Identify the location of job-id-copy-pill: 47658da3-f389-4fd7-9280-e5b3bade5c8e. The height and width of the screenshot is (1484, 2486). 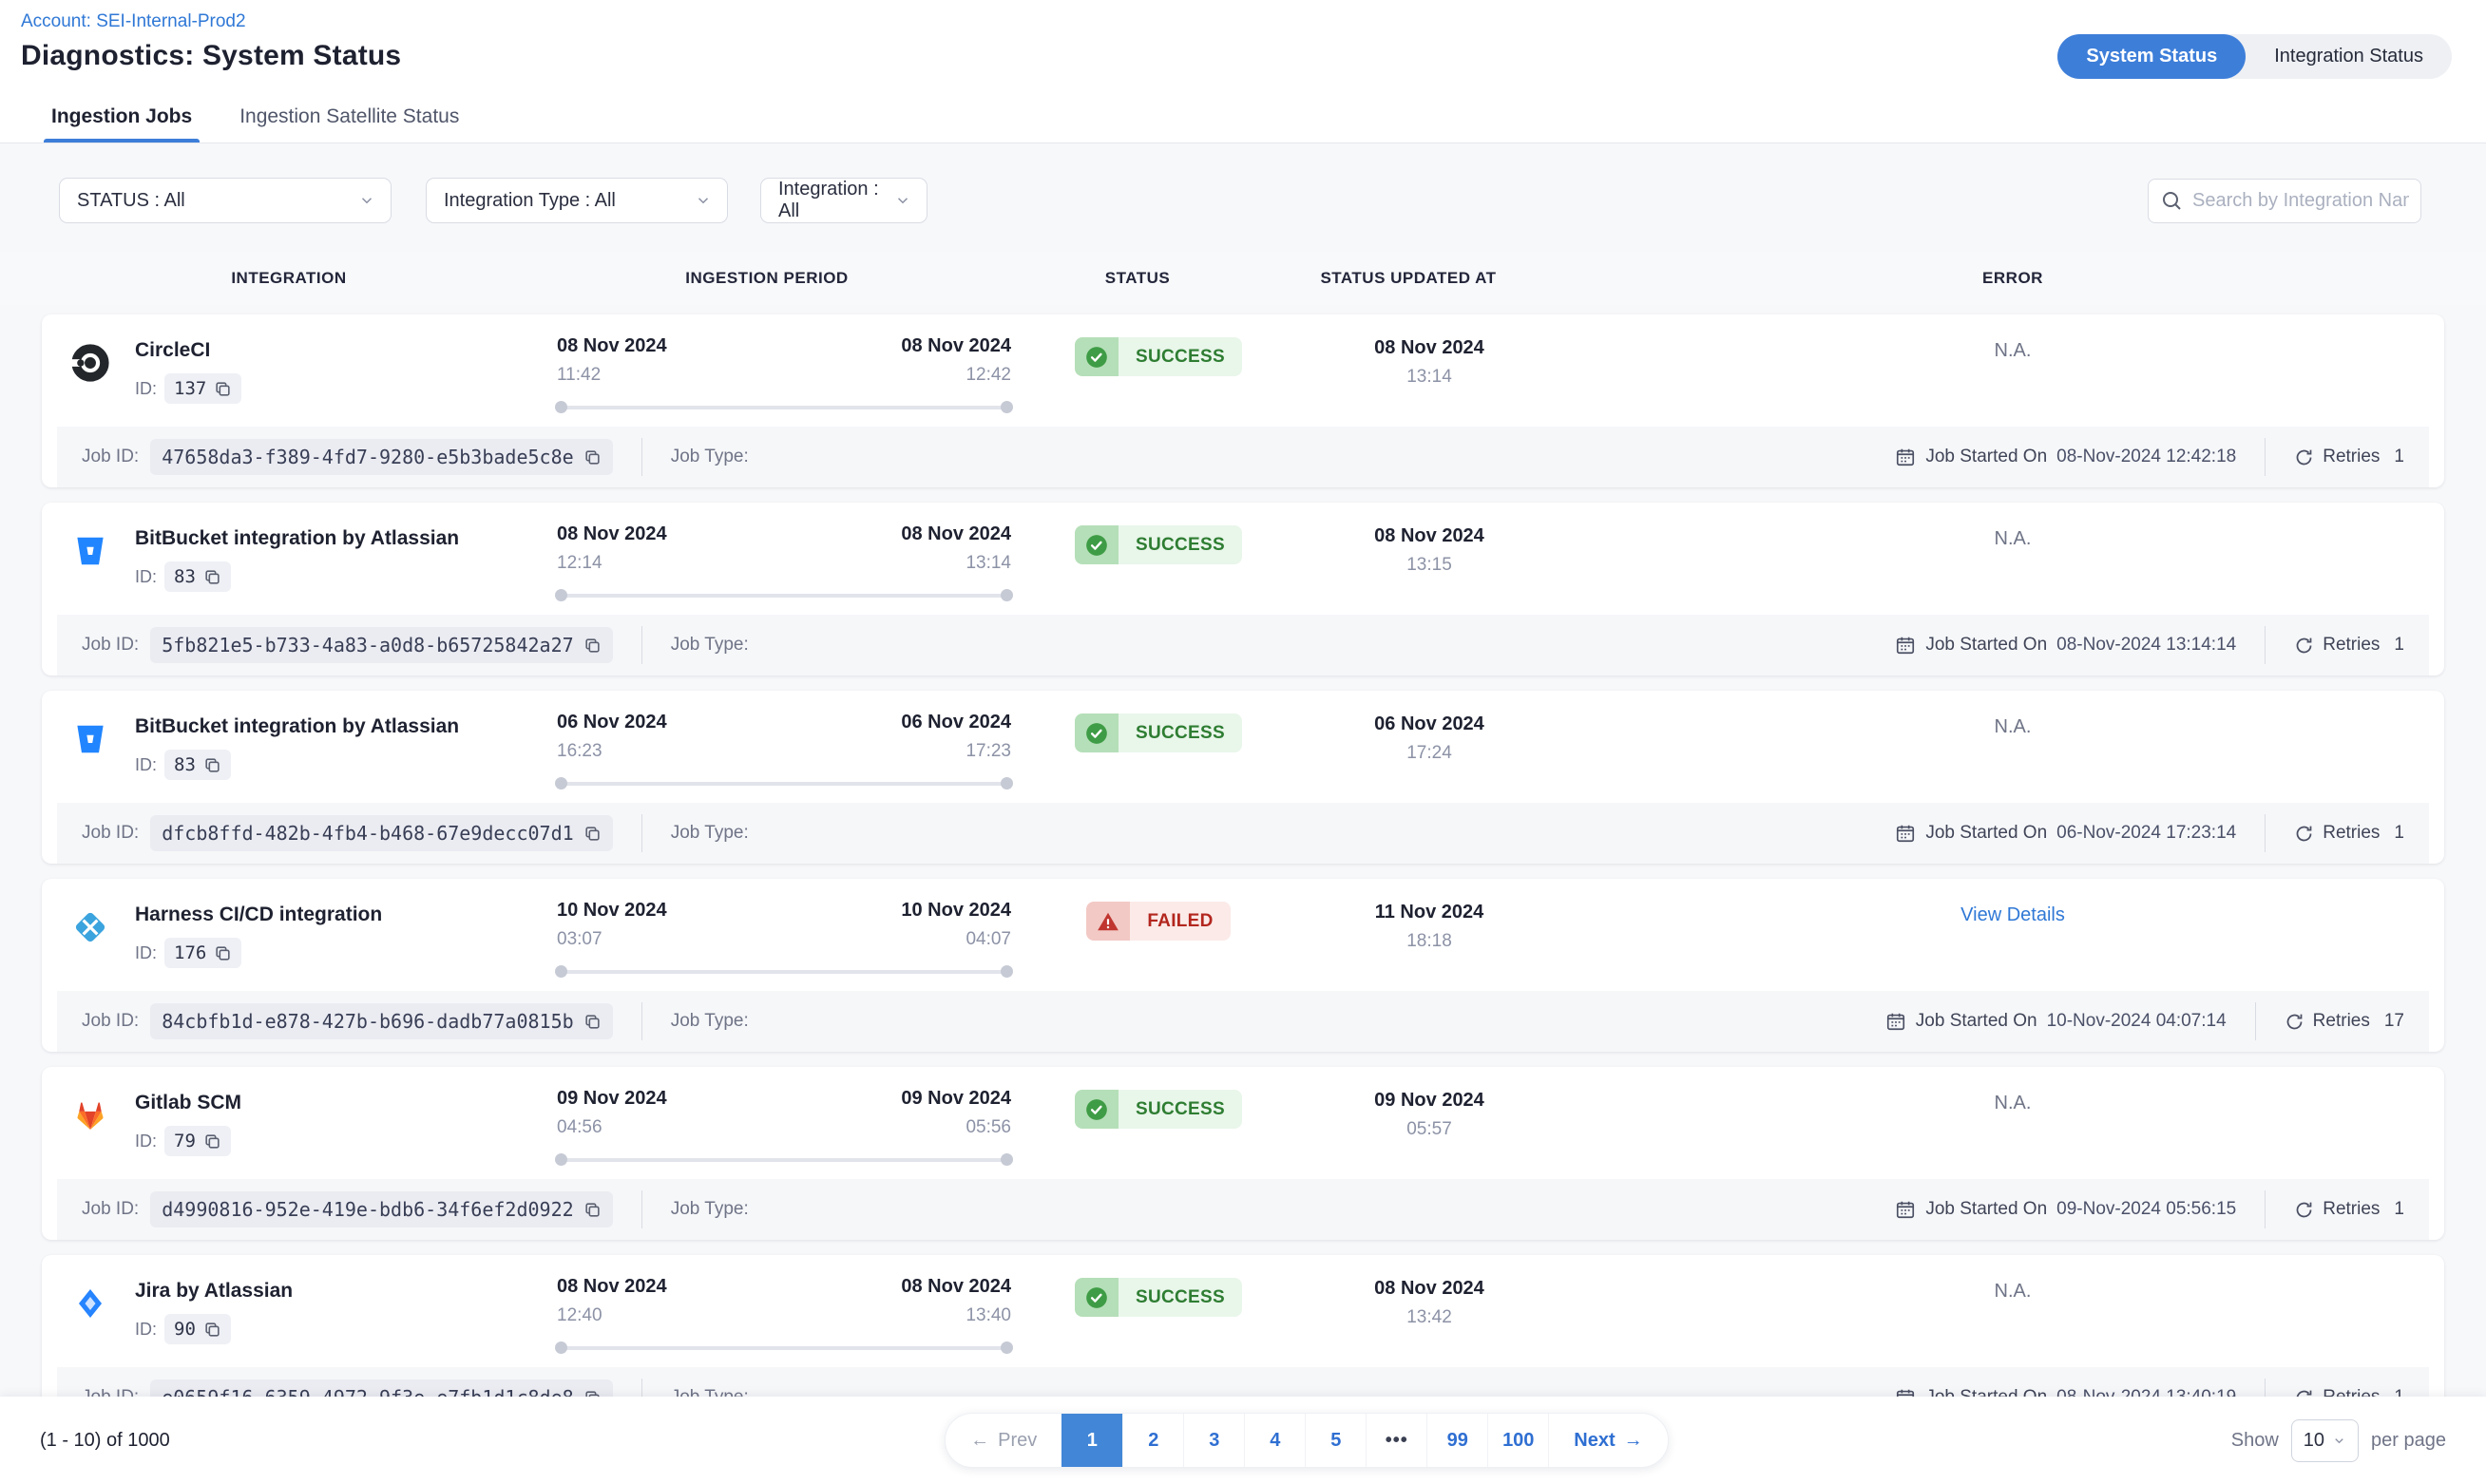
(381, 457).